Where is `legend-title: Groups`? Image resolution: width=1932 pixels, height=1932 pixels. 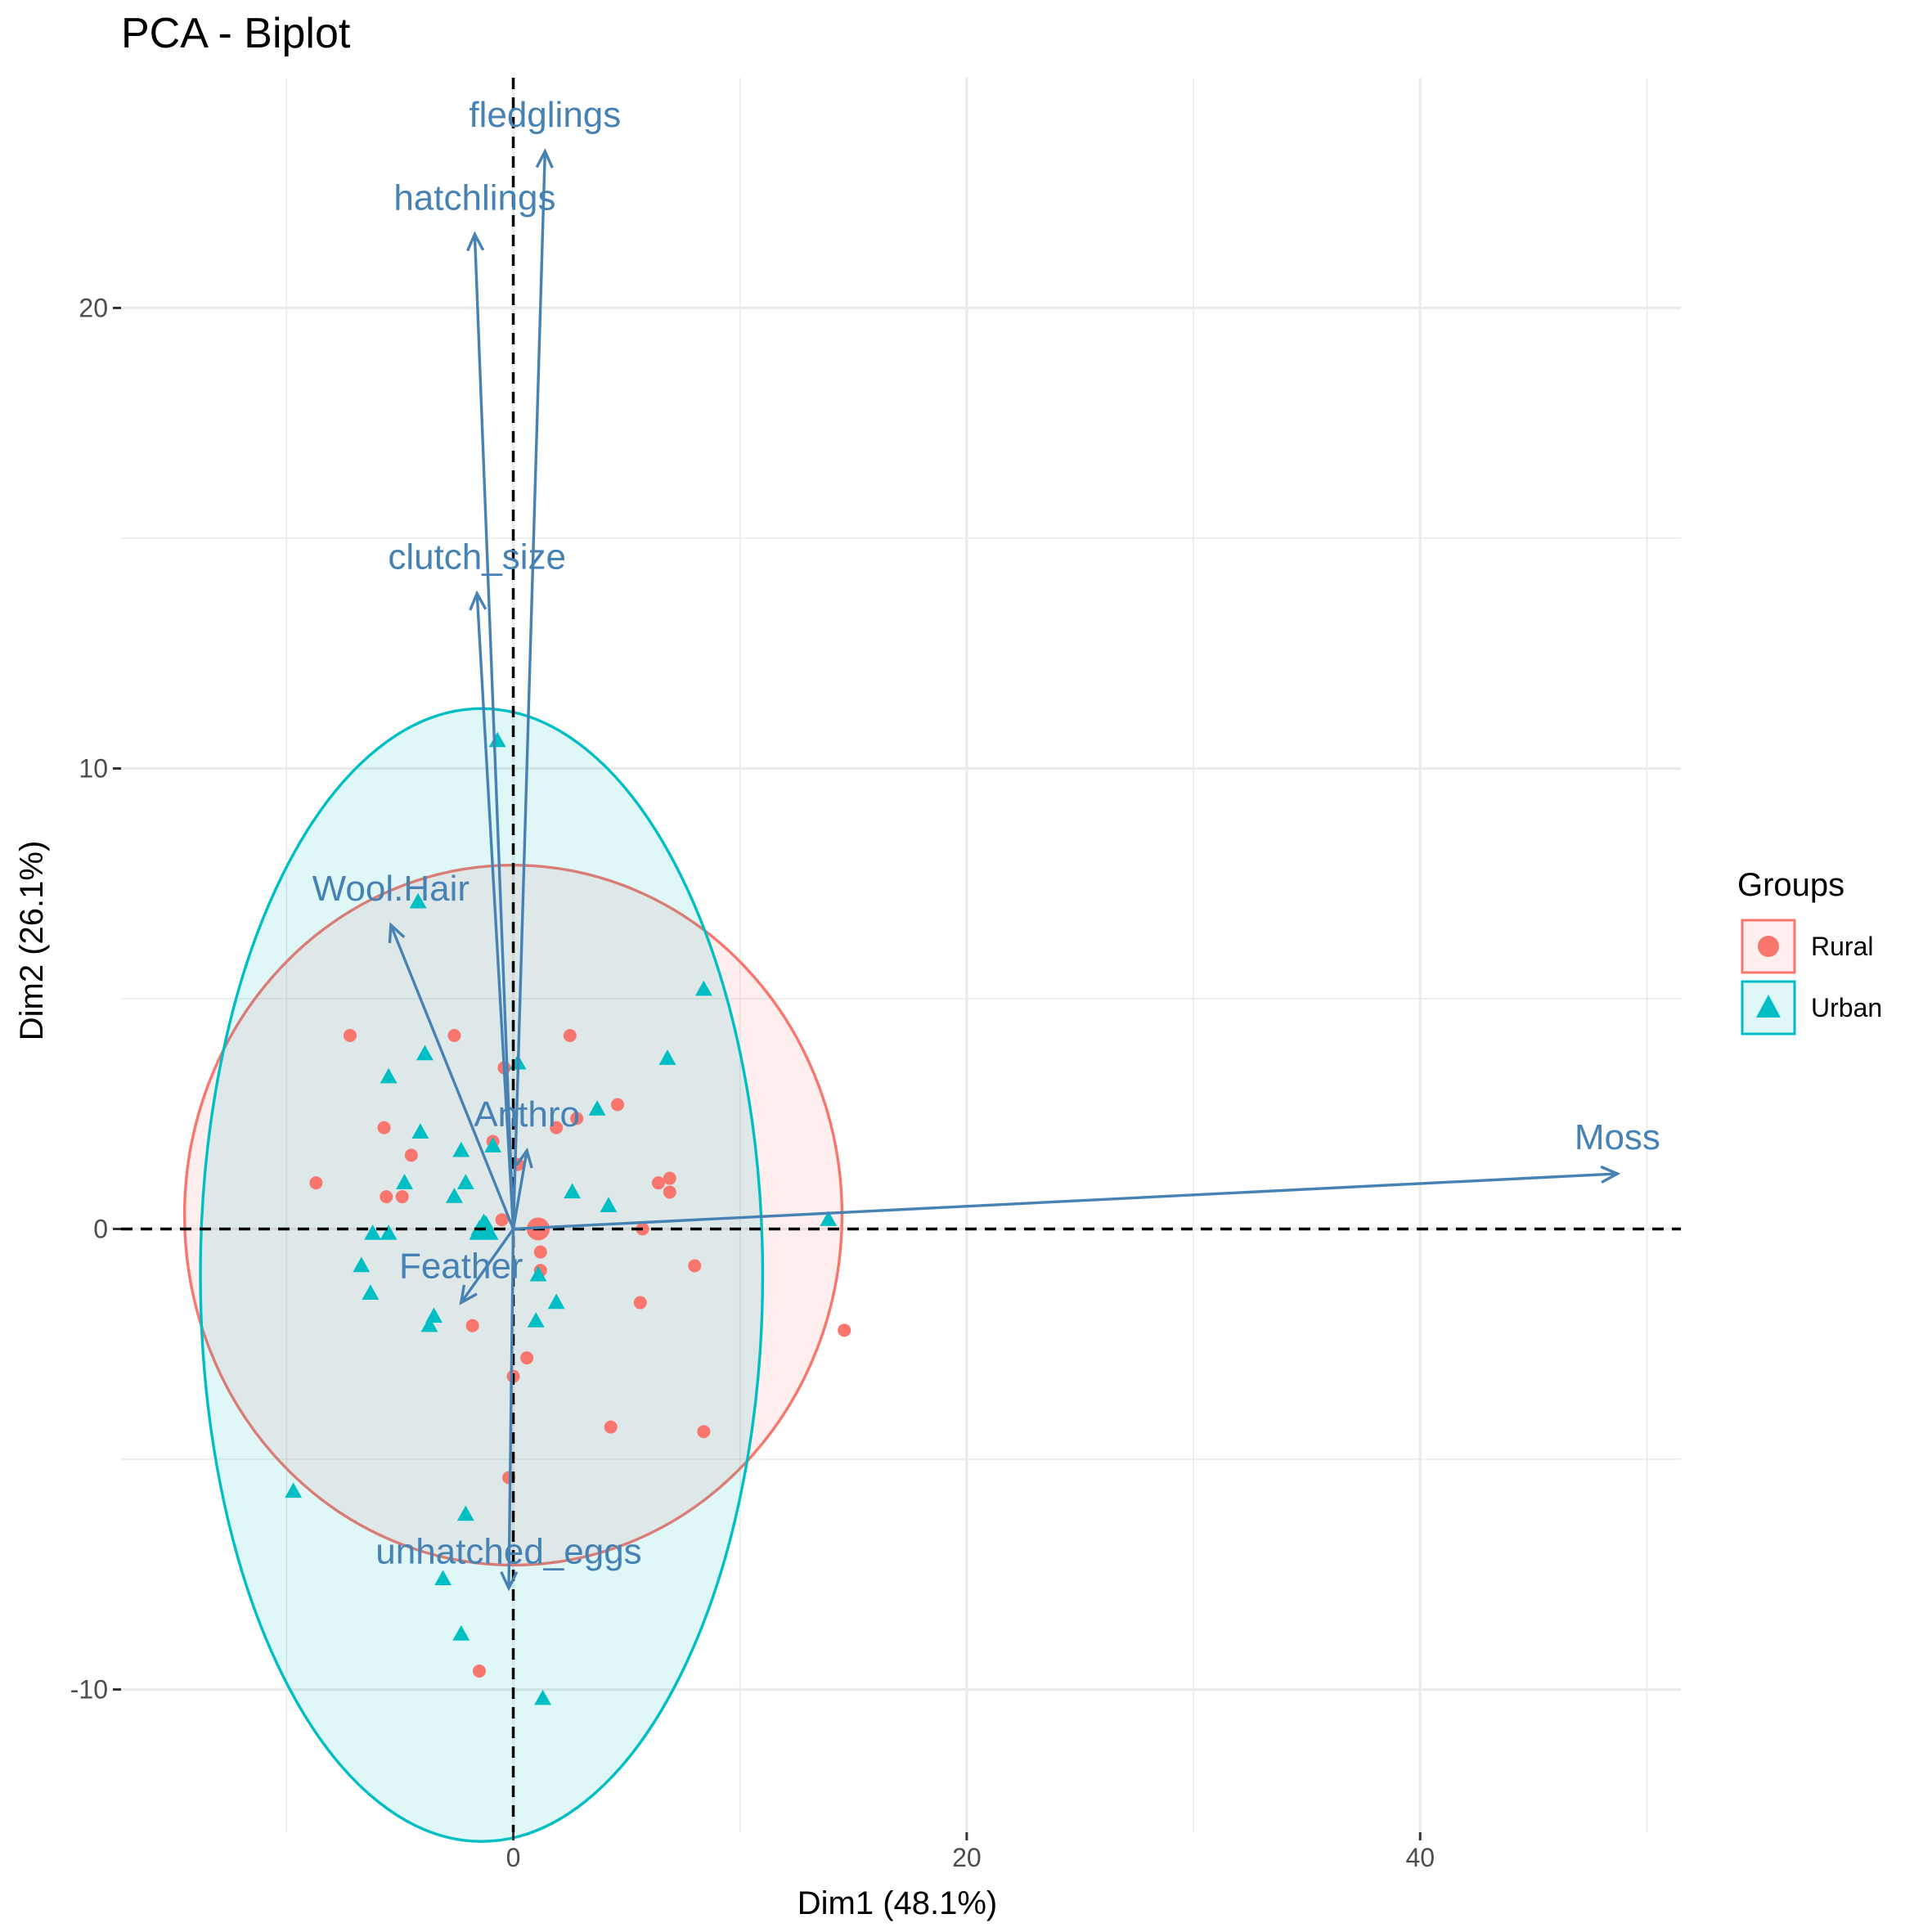 legend-title: Groups is located at coordinates (1791, 885).